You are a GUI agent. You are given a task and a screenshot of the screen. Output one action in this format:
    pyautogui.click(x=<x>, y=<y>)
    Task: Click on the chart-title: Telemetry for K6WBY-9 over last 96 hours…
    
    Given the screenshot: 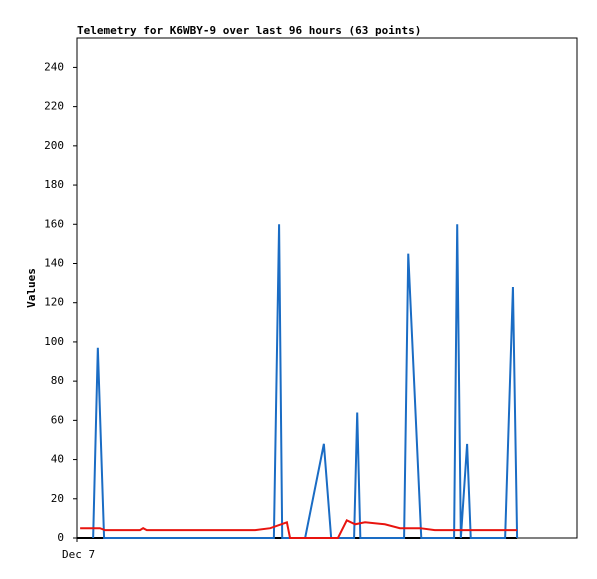 What is the action you would take?
    pyautogui.click(x=249, y=30)
    